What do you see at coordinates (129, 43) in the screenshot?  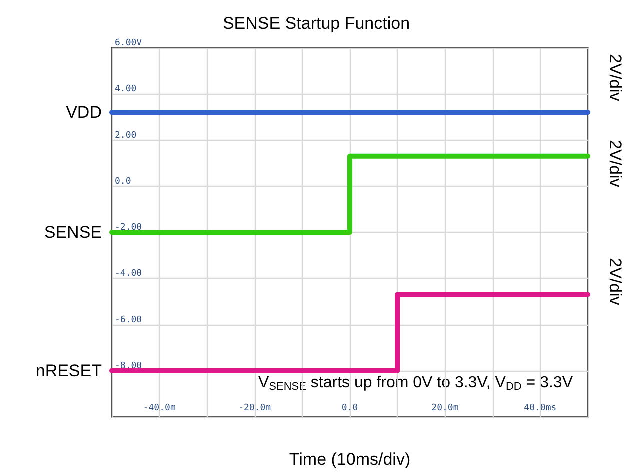 I see `y-tick-label: 6.00V` at bounding box center [129, 43].